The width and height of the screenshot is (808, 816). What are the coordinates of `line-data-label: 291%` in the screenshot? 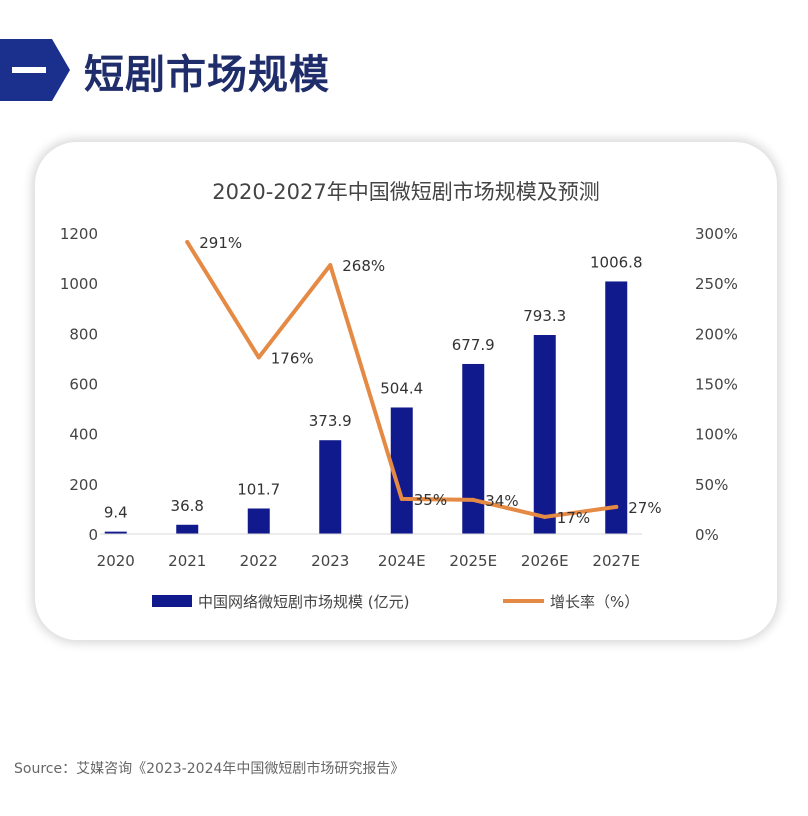 It's located at (220, 243).